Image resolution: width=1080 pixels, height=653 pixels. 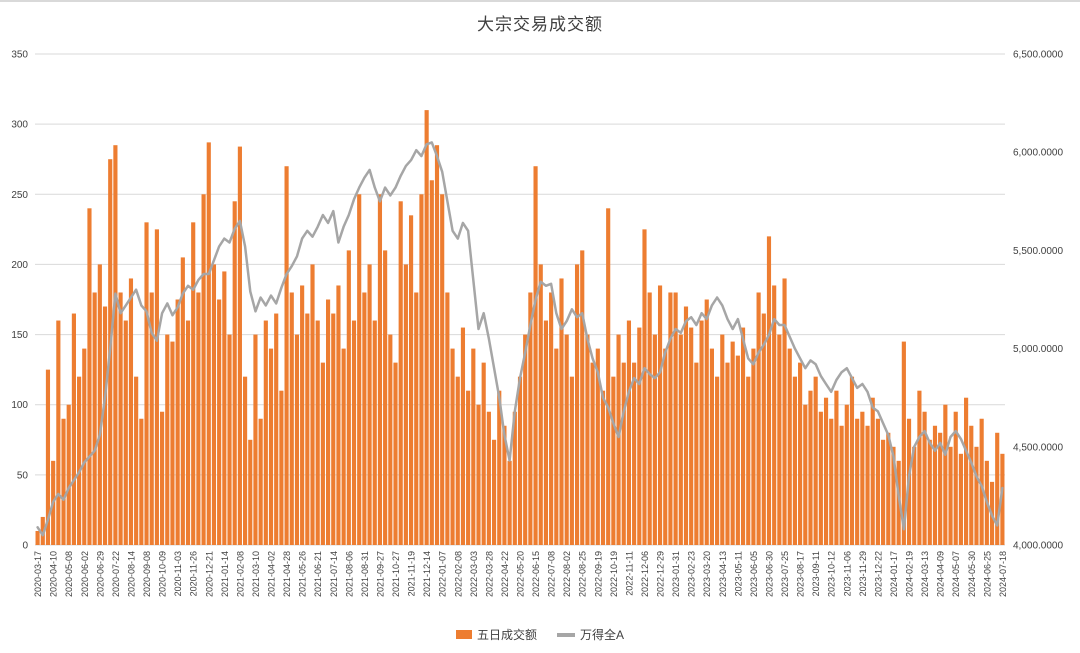 I want to click on legend-bar-label: 五日成交额, so click(x=506, y=635).